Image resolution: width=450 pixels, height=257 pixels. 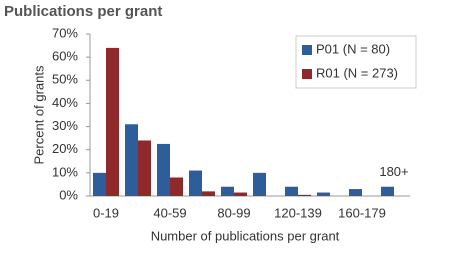 What do you see at coordinates (83, 11) in the screenshot?
I see `chart-title: Publications per grant` at bounding box center [83, 11].